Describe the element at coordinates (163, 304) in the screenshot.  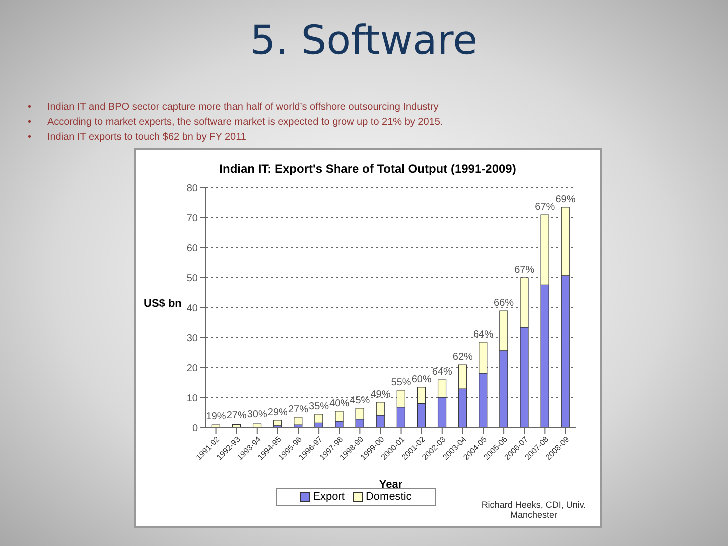
I see `y-axis-title: US$ bn` at that location.